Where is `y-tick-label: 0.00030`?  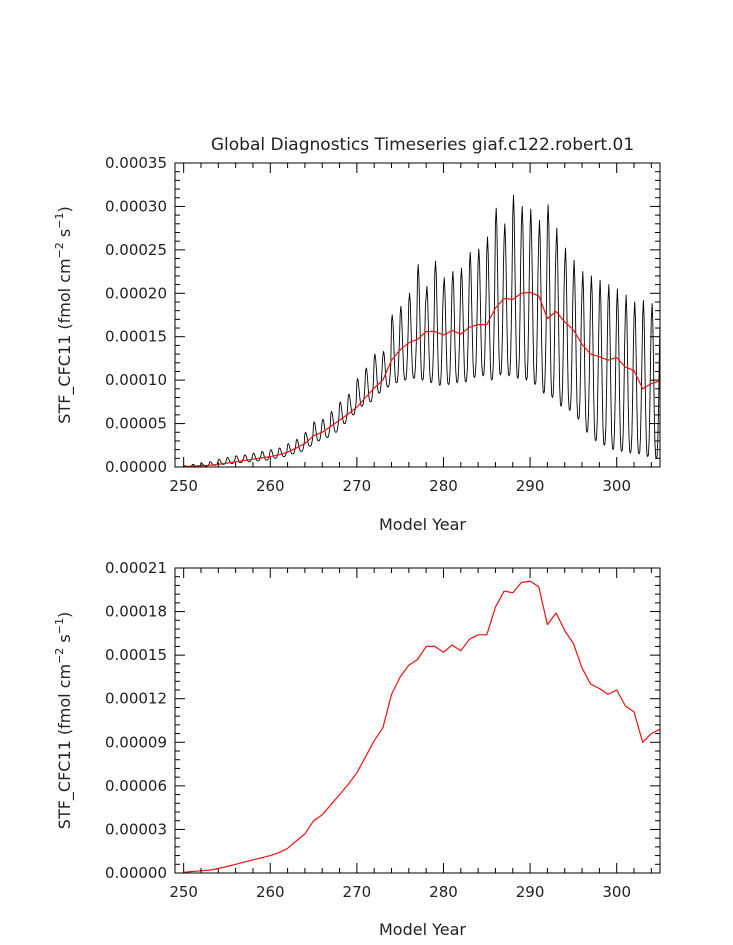
y-tick-label: 0.00030 is located at coordinates (136, 206).